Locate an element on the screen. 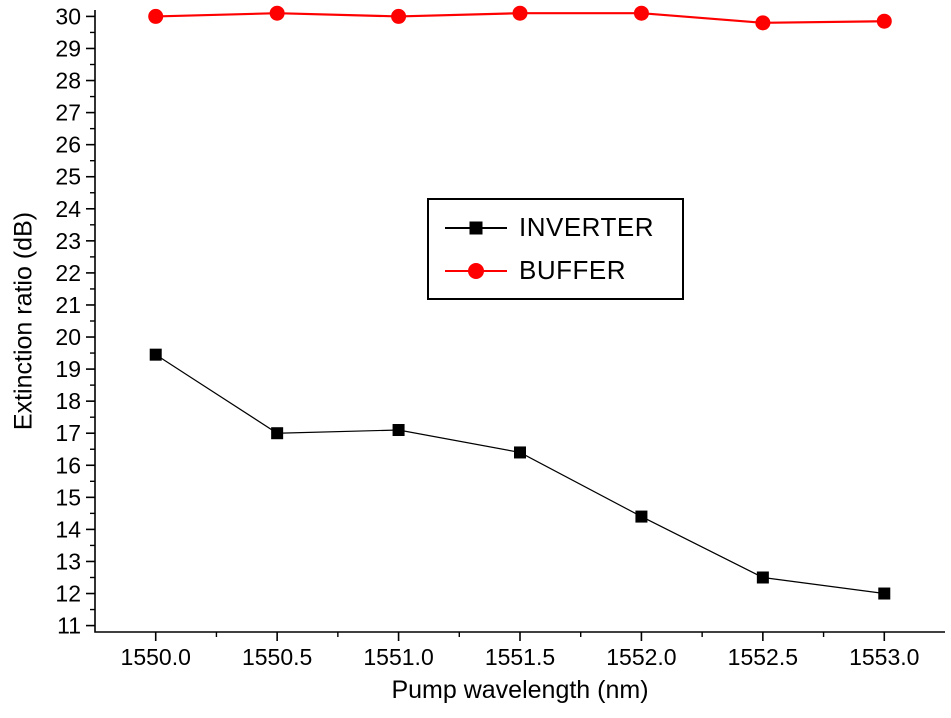  legend-item-inverter: INVERTER is located at coordinates (549, 227).